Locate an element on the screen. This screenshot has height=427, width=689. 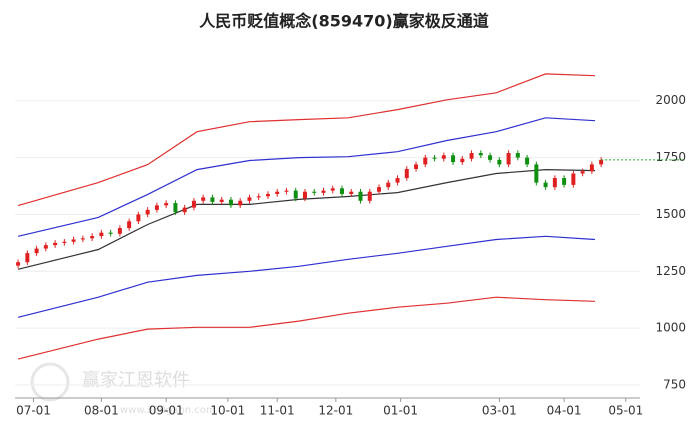
watermark-url: www.360gann.com is located at coordinates (168, 410).